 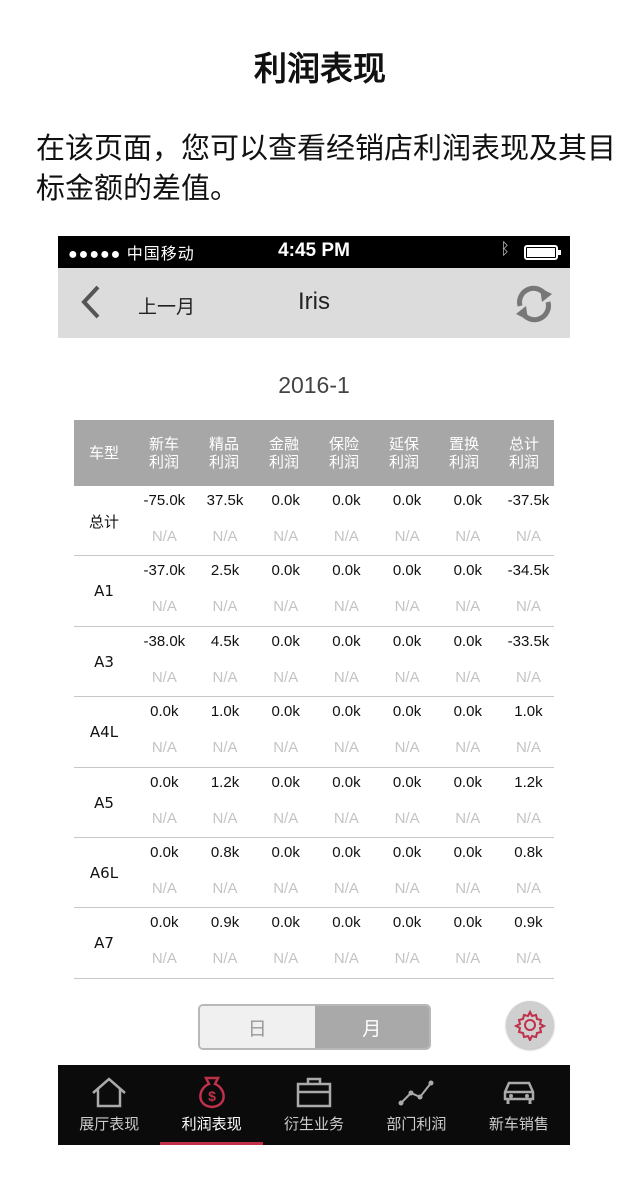 What do you see at coordinates (167, 307) in the screenshot?
I see `prev-month-button: 上一月` at bounding box center [167, 307].